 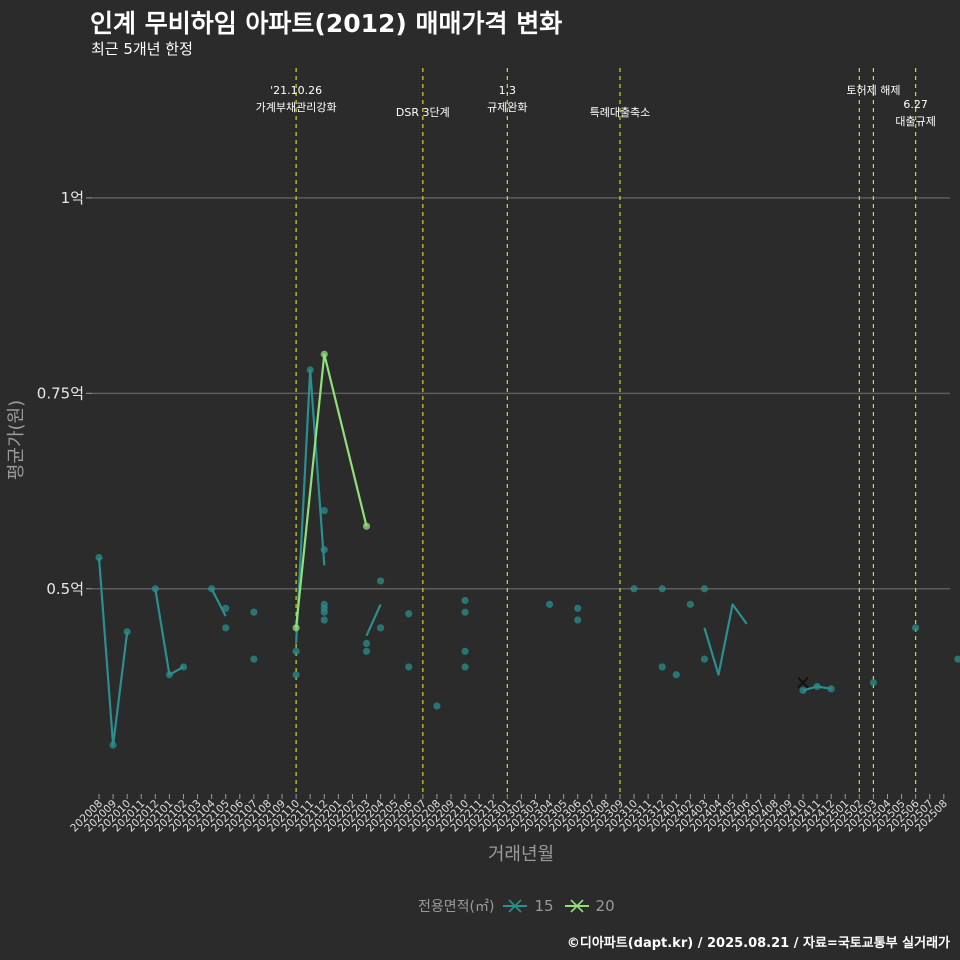 What do you see at coordinates (507, 107) in the screenshot?
I see `event-label: 규제완화` at bounding box center [507, 107].